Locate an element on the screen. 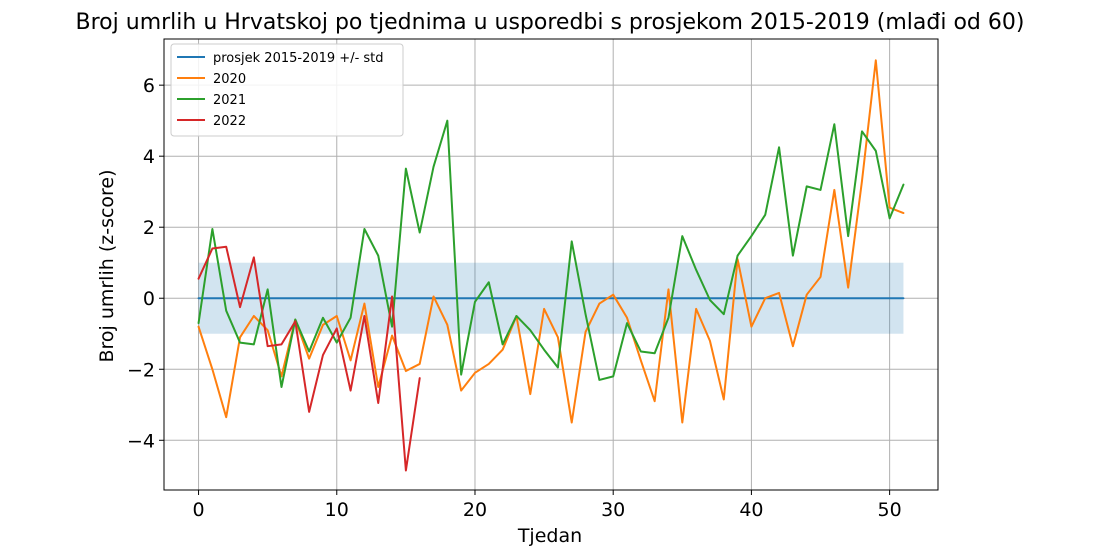  x-tick-label: 30 is located at coordinates (613, 510).